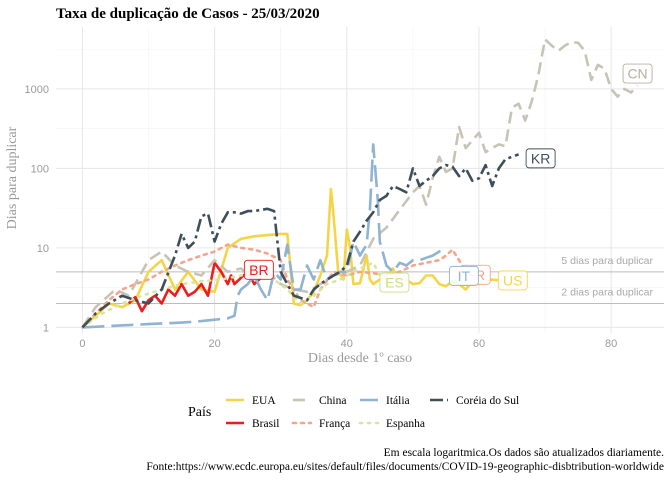 The image size is (672, 480). I want to click on series-line-fr, so click(274, 286).